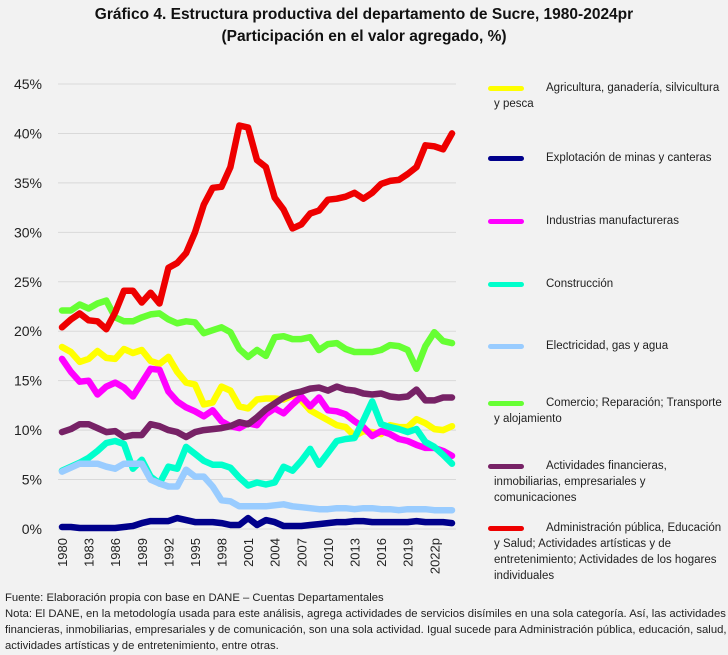  Describe the element at coordinates (28, 306) in the screenshot. I see `y-axis-ticks: 0% 5% 10% 15% 20% 25% 30% 35% 40% 45%` at that location.